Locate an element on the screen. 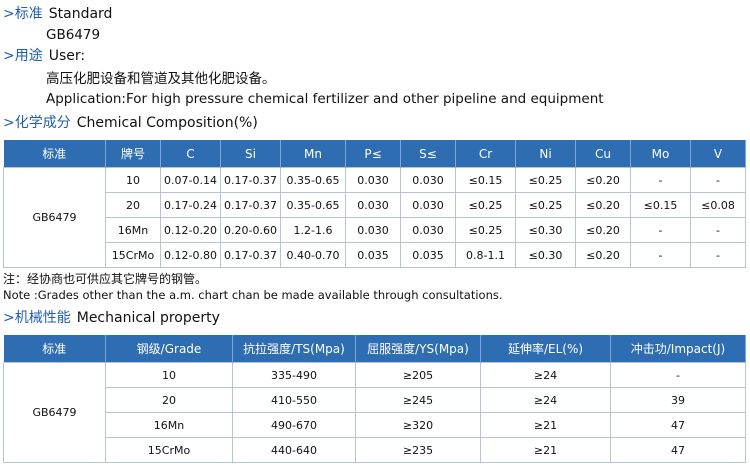 This screenshot has height=466, width=750. header-row: 标准 牌号 C Si Mn P≤ S≤ Cr Ni Cu Mo V is located at coordinates (374, 154).